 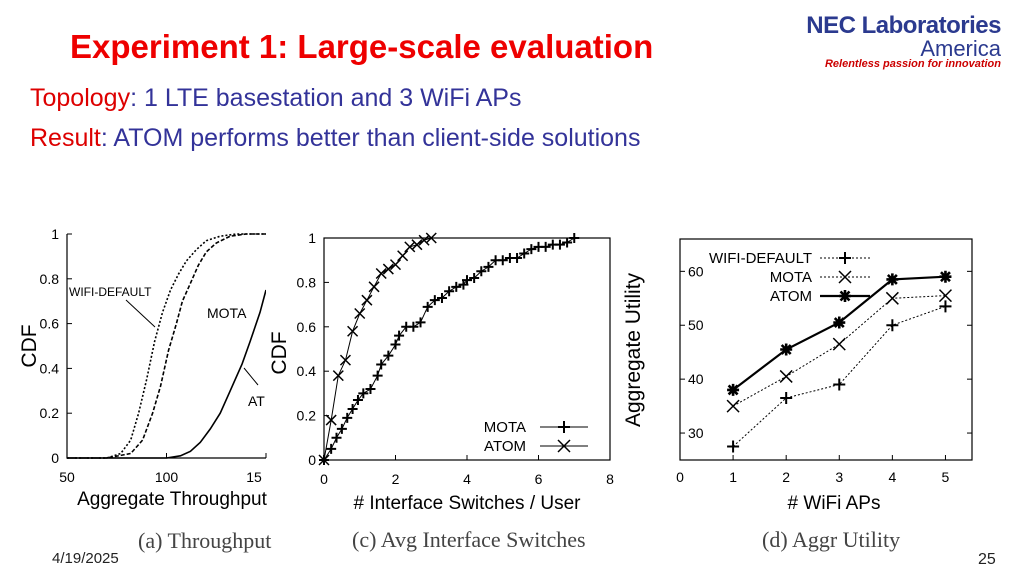 I want to click on x-tick-label: 0, so click(x=324, y=479).